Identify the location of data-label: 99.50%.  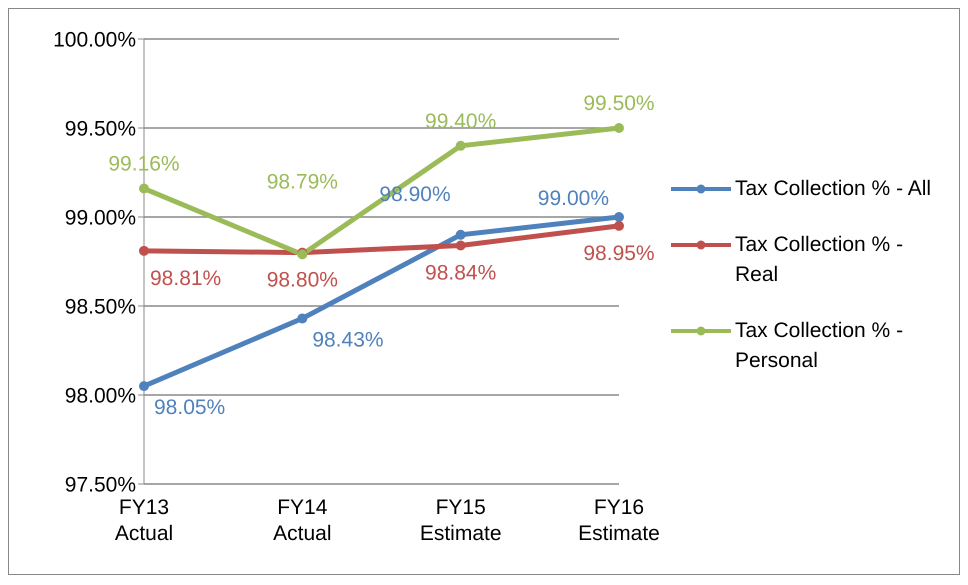
(619, 103).